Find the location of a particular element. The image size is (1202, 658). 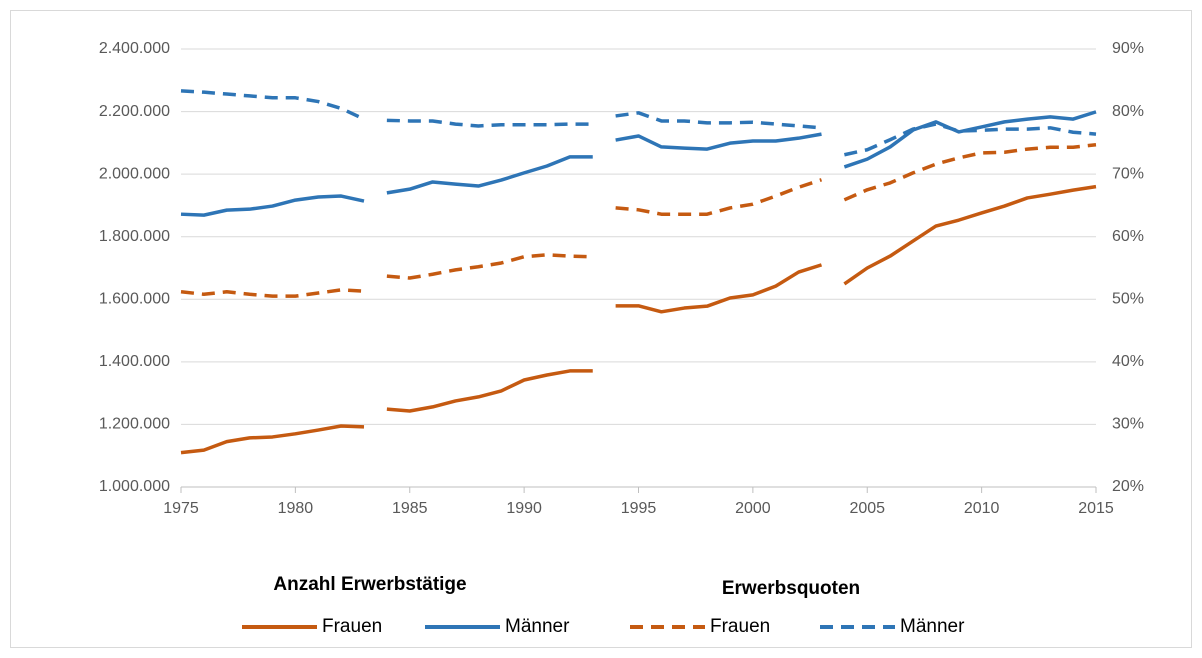

y-tick-label: 1.200.000 is located at coordinates (134, 424).